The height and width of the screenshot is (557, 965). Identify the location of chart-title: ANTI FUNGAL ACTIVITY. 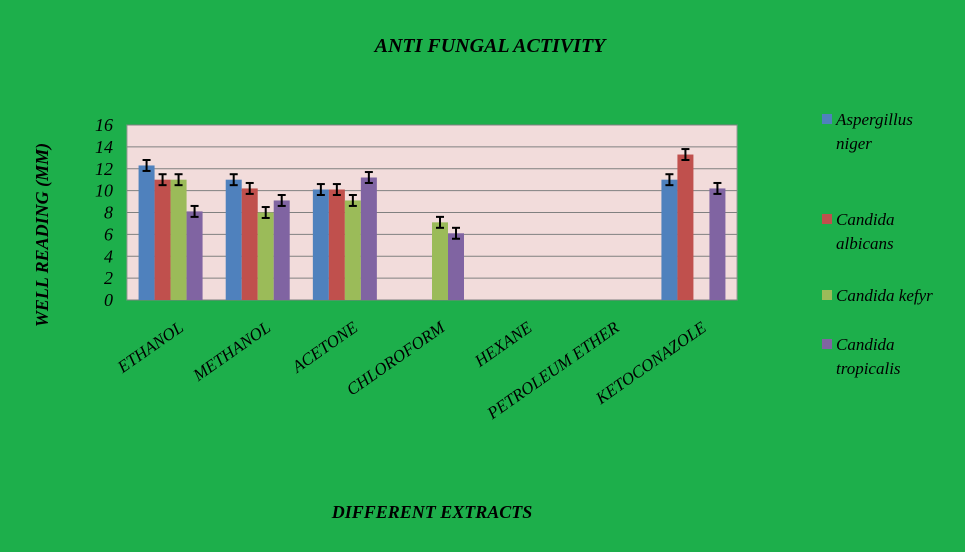
(490, 46).